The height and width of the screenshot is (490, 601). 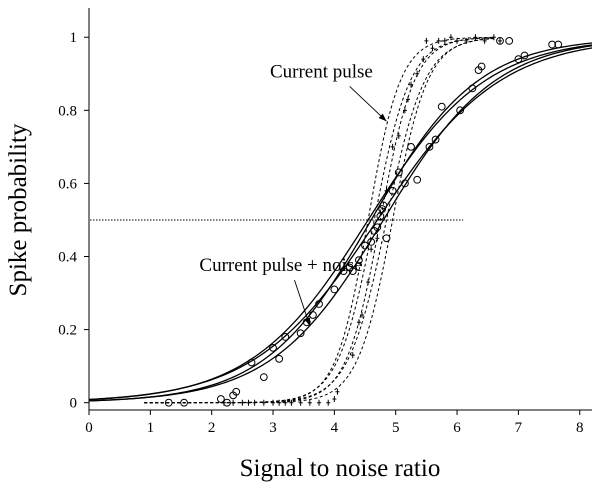 What do you see at coordinates (74, 404) in the screenshot?
I see `y-tick-label: 0` at bounding box center [74, 404].